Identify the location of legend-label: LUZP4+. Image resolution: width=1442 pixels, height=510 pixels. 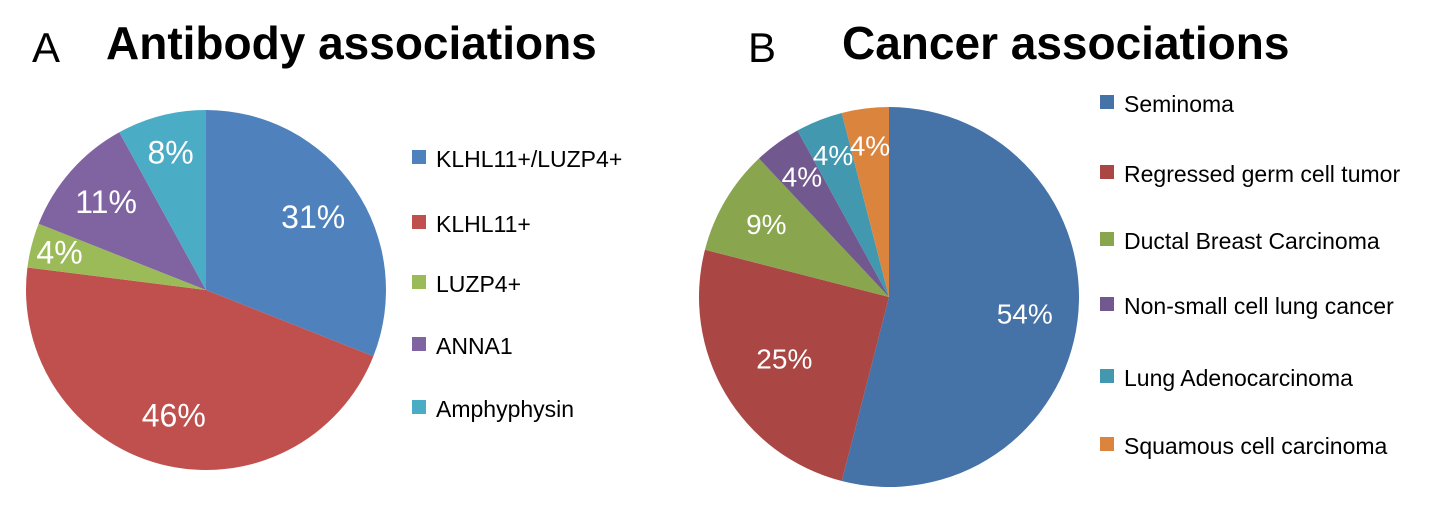
(479, 284).